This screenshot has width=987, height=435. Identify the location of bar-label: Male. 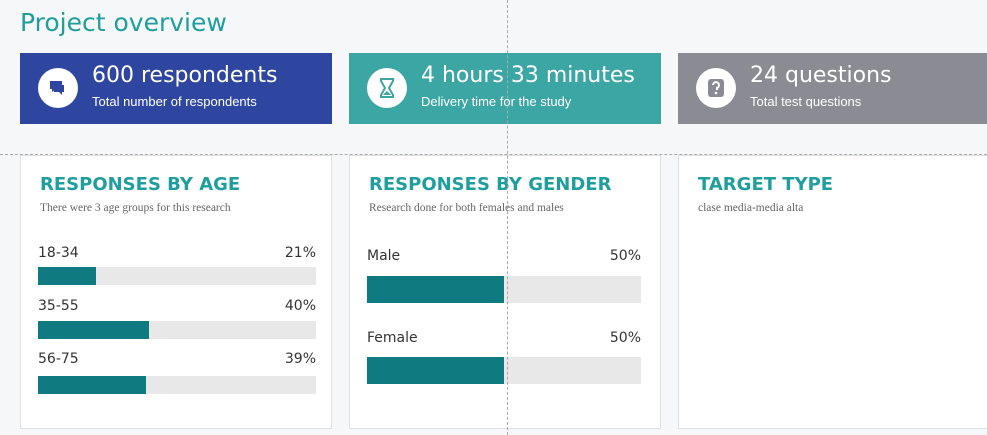
(384, 256).